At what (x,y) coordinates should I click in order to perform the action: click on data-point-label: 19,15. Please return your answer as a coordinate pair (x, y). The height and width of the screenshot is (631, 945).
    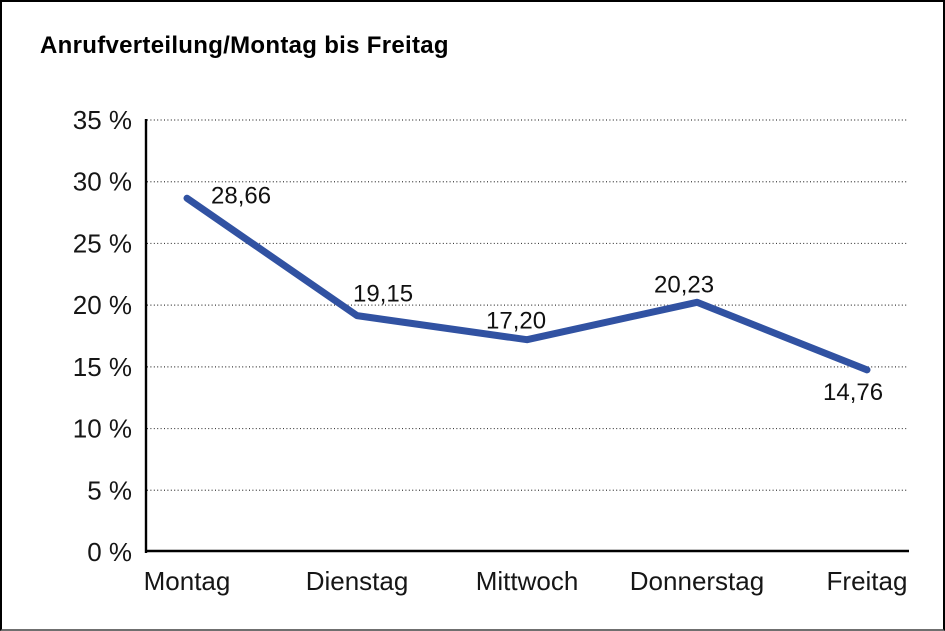
    Looking at the image, I should click on (383, 294).